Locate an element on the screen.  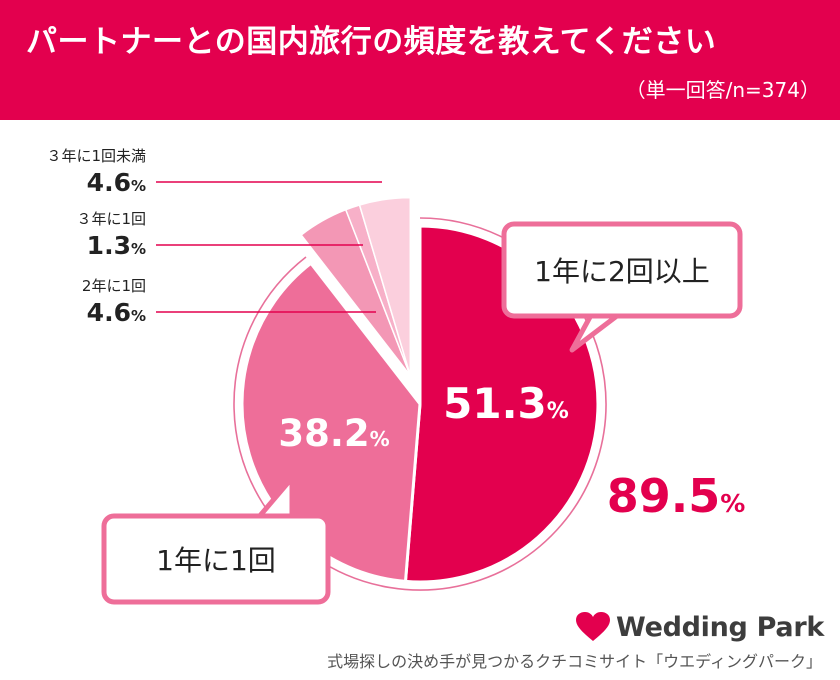
leader-category-label: ３年に1回未満 is located at coordinates (96, 156).